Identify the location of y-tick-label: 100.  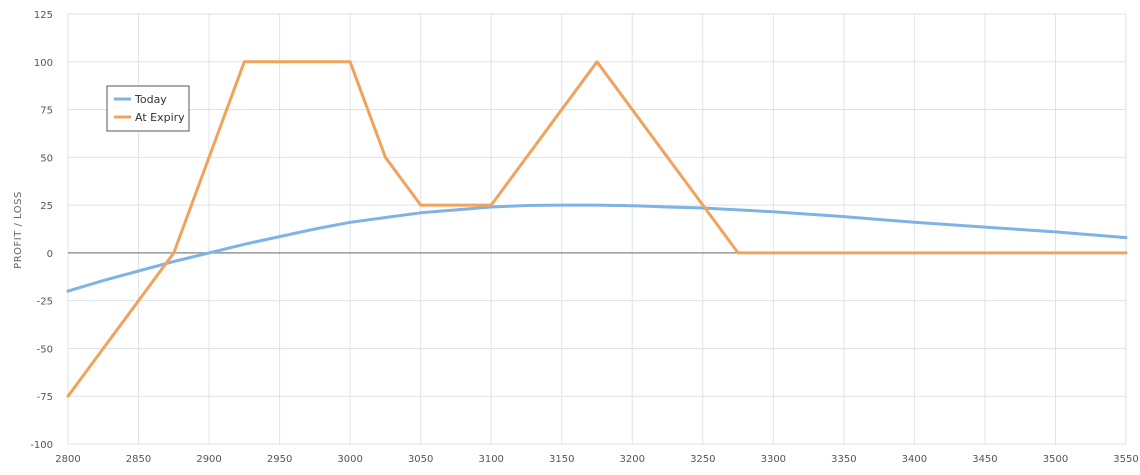
(43, 63).